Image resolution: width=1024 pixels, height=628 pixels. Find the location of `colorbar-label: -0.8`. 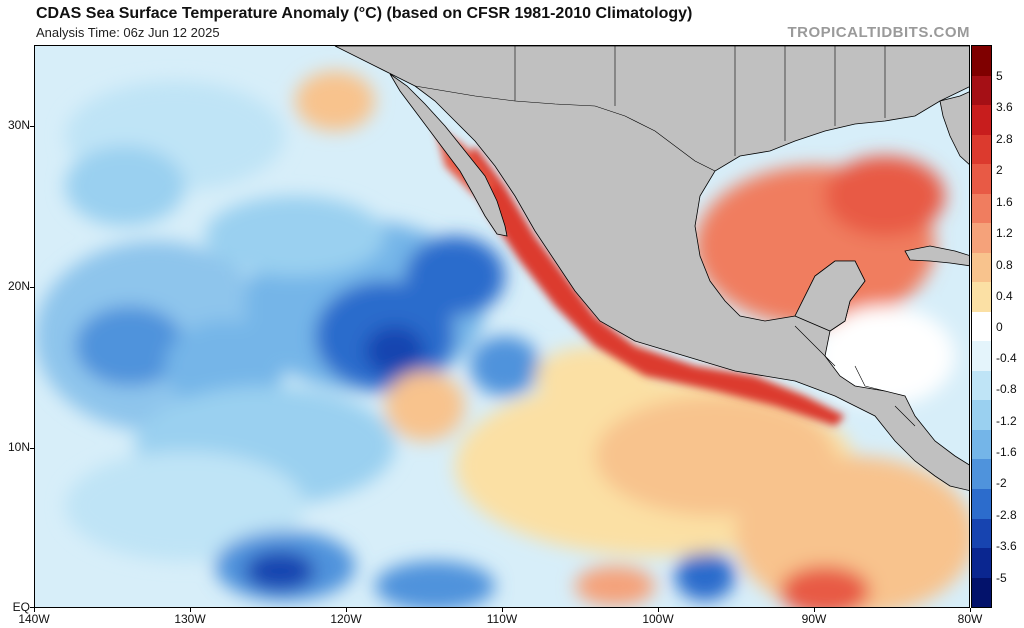

colorbar-label: -0.8 is located at coordinates (1006, 389).